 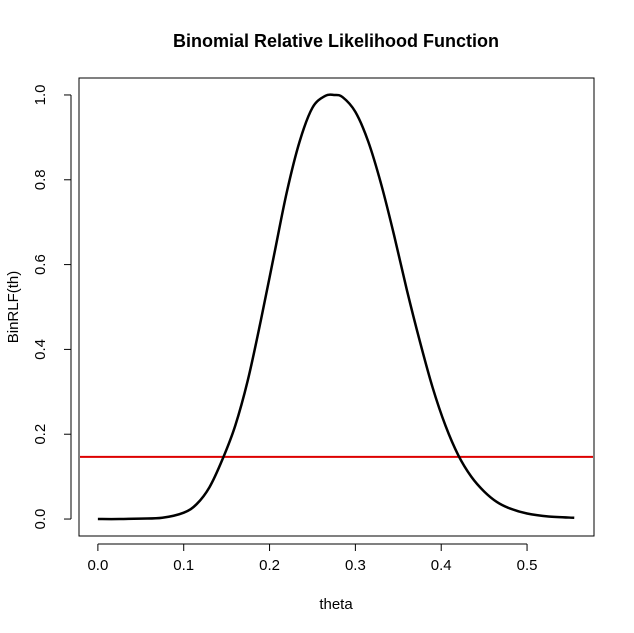 What do you see at coordinates (527, 565) in the screenshot?
I see `x-tick-label: 0.5` at bounding box center [527, 565].